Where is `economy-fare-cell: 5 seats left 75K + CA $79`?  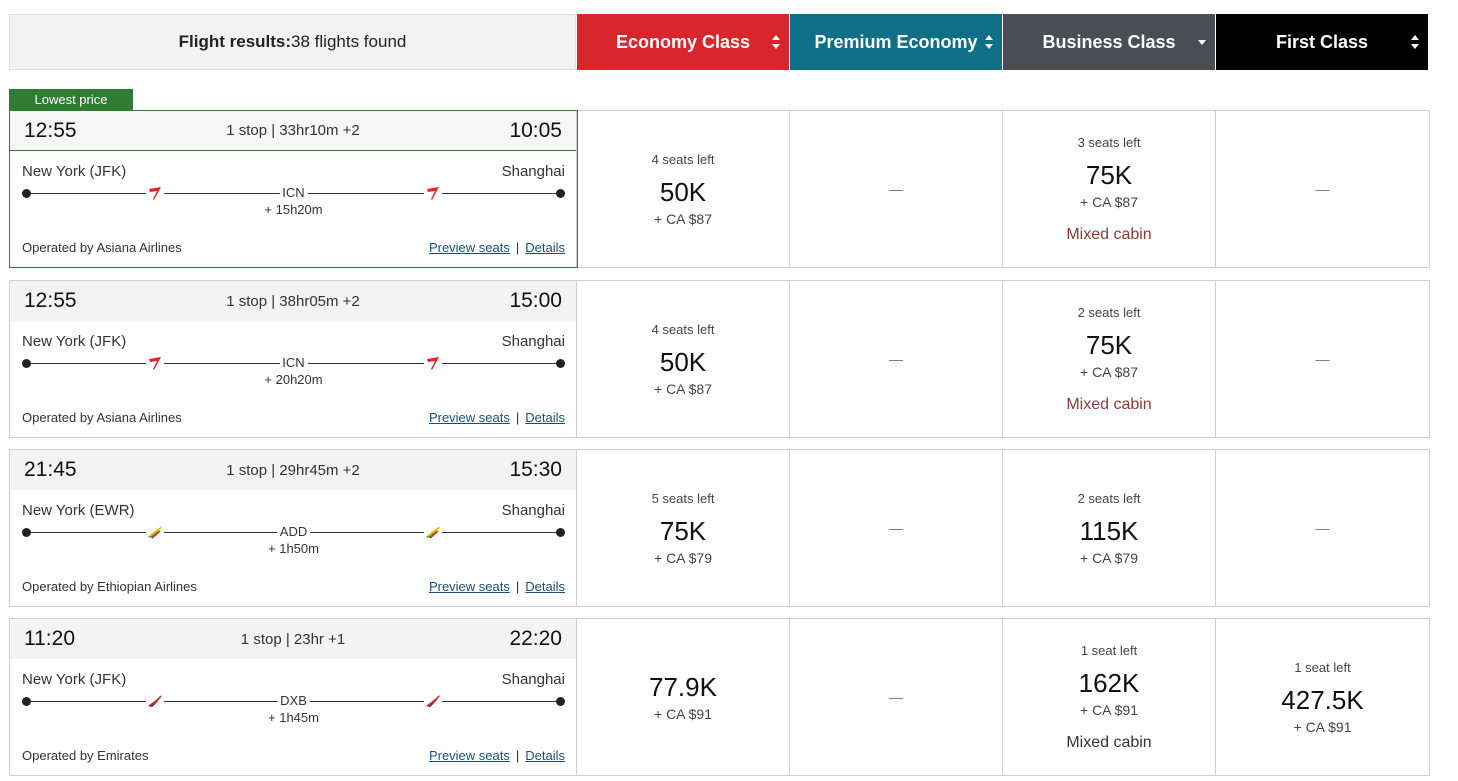
economy-fare-cell: 5 seats left 75K + CA $79 is located at coordinates (683, 528).